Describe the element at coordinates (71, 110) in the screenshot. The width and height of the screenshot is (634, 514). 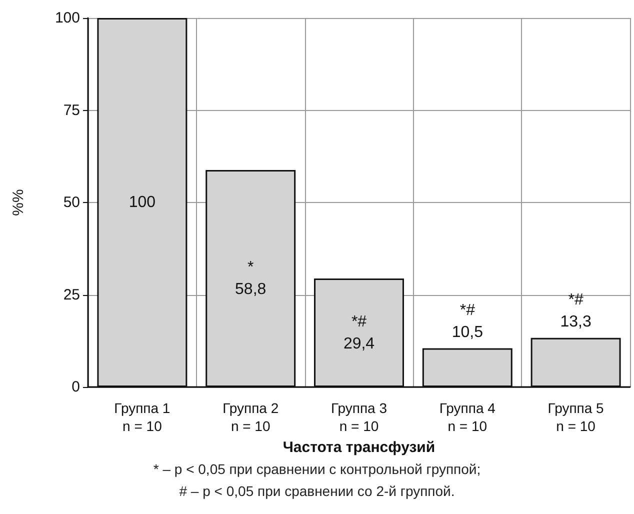
I see `y-tick-label: 75` at that location.